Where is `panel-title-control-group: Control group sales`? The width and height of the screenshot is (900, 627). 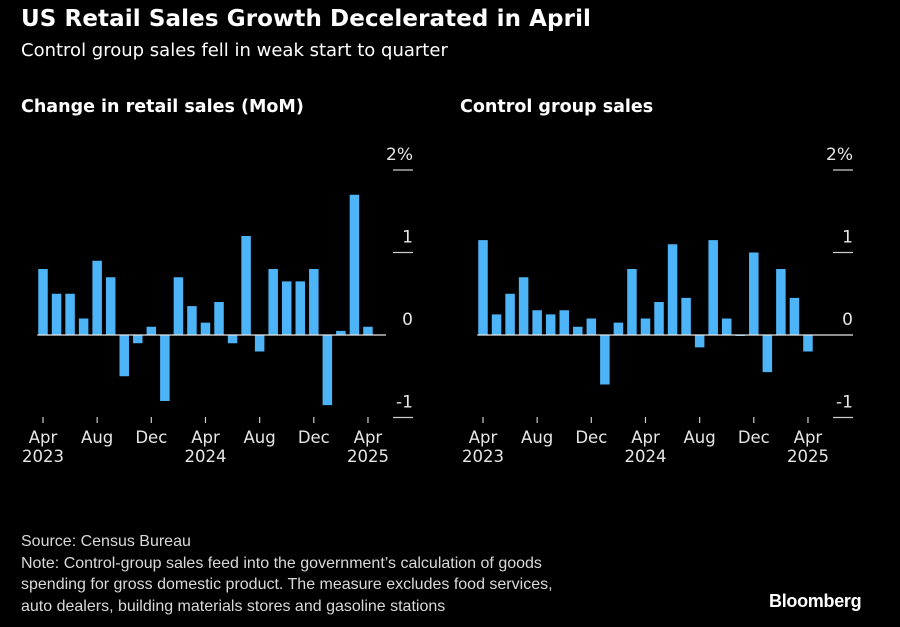
panel-title-control-group: Control group sales is located at coordinates (557, 107).